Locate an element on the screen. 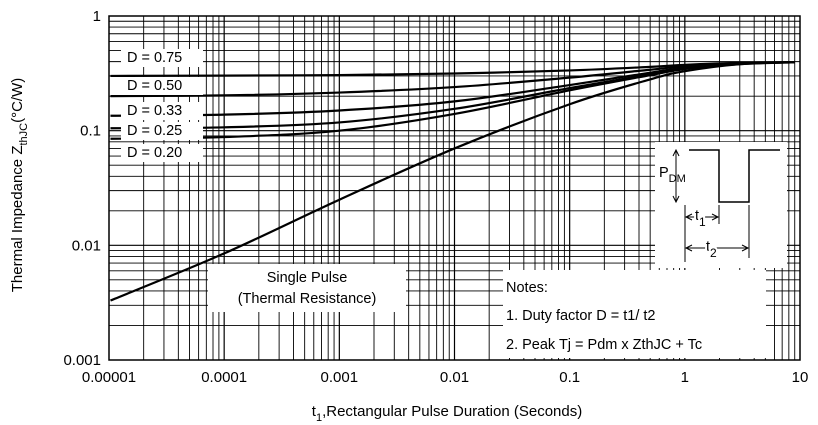 The image size is (818, 425). duty-label-1: D = 0.75 is located at coordinates (154, 58).